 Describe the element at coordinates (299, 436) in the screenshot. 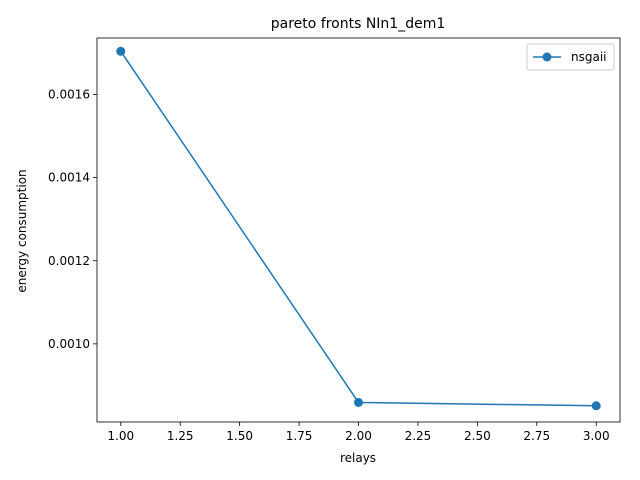

I see `x-tick-label: 1.75` at that location.